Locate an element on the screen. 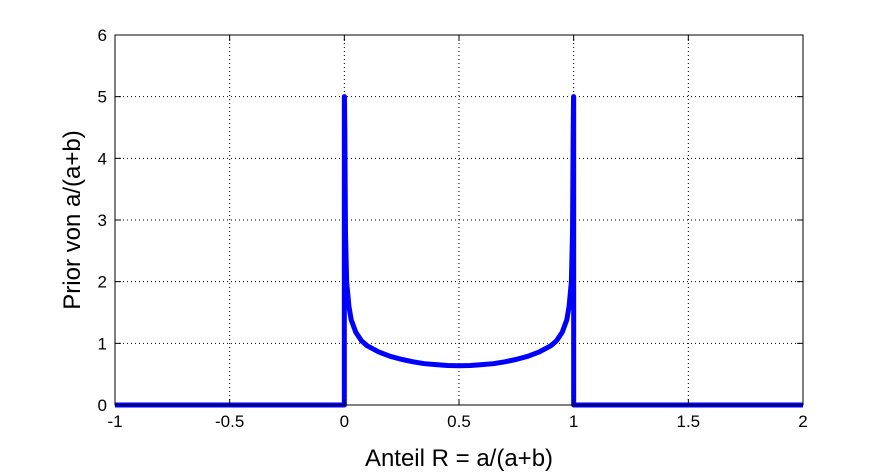 Image resolution: width=887 pixels, height=473 pixels. x-tick-label: 0.5 is located at coordinates (459, 421).